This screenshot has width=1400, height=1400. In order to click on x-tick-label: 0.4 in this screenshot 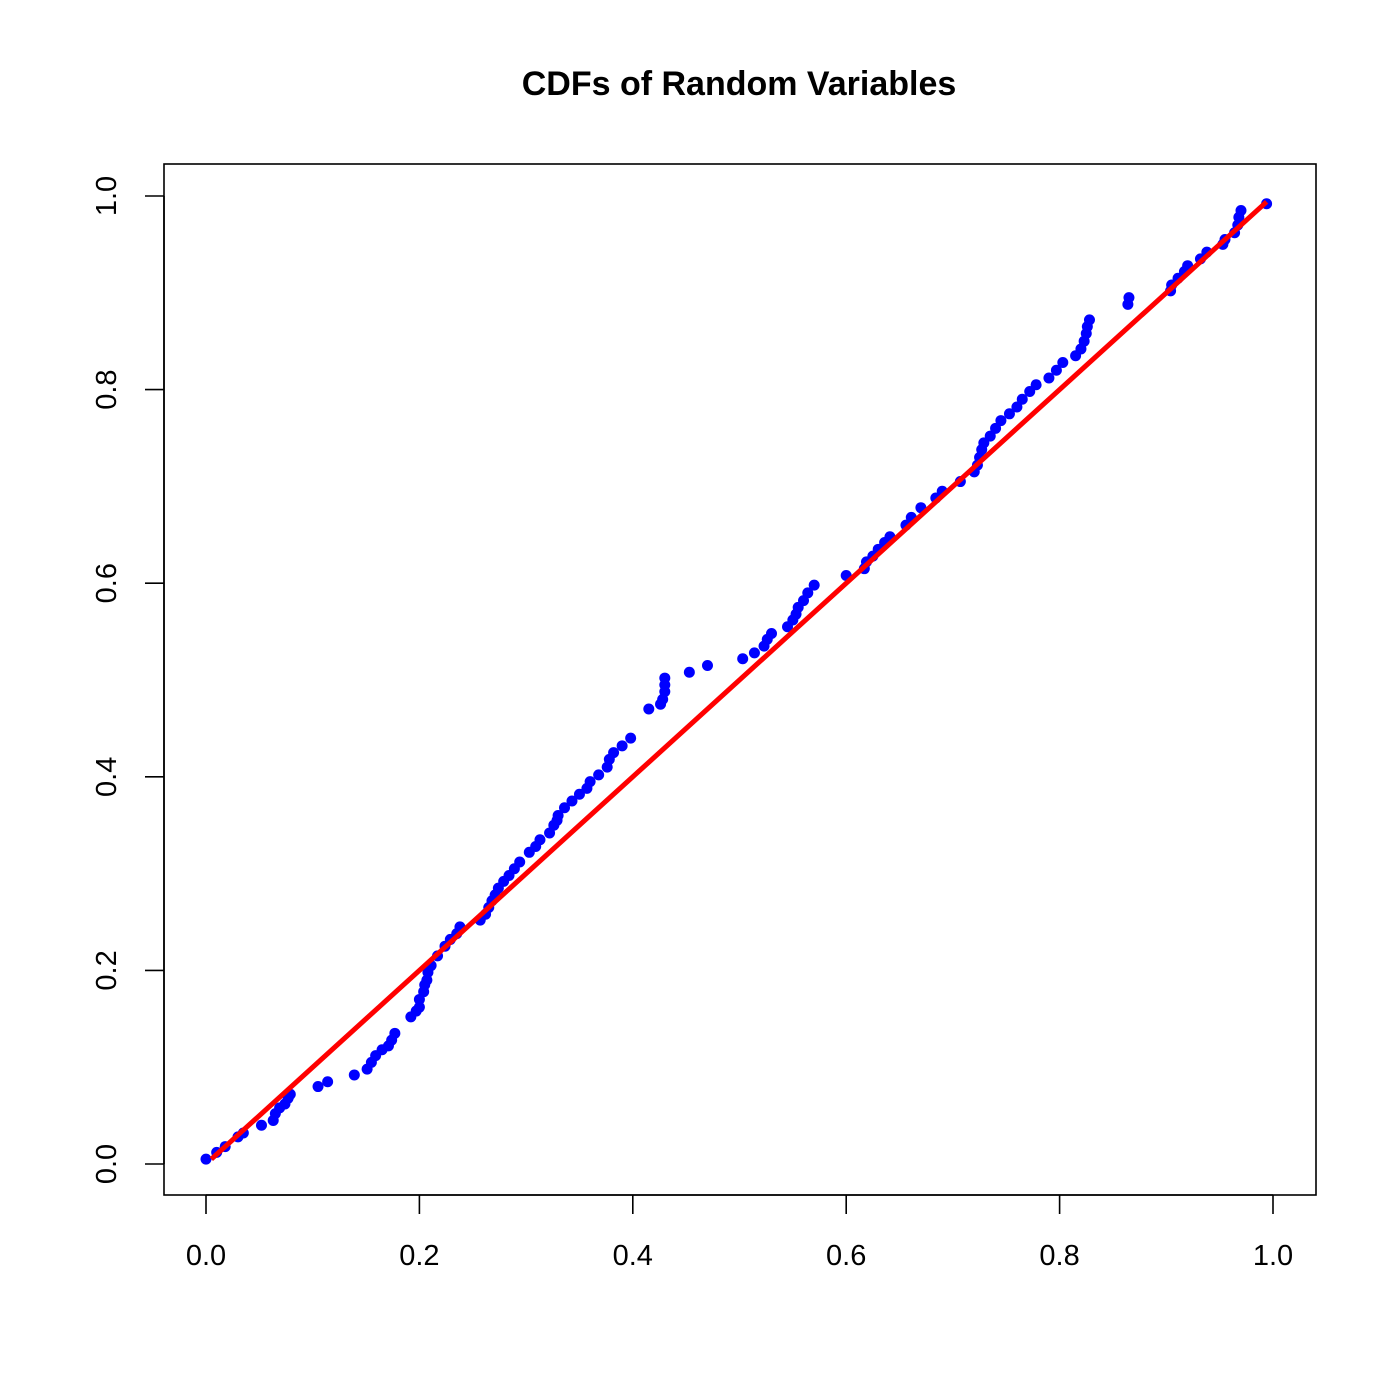, I will do `click(633, 1256)`.